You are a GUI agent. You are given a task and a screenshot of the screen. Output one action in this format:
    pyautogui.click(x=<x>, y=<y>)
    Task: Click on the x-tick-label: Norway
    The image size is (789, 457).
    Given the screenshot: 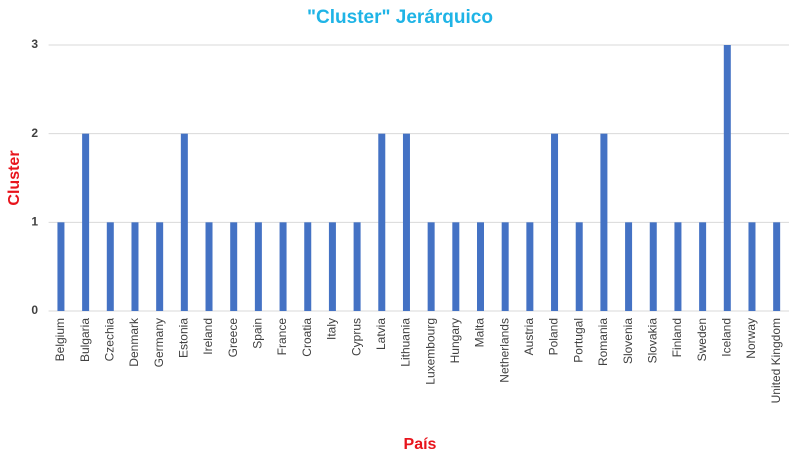 What is the action you would take?
    pyautogui.click(x=751, y=338)
    